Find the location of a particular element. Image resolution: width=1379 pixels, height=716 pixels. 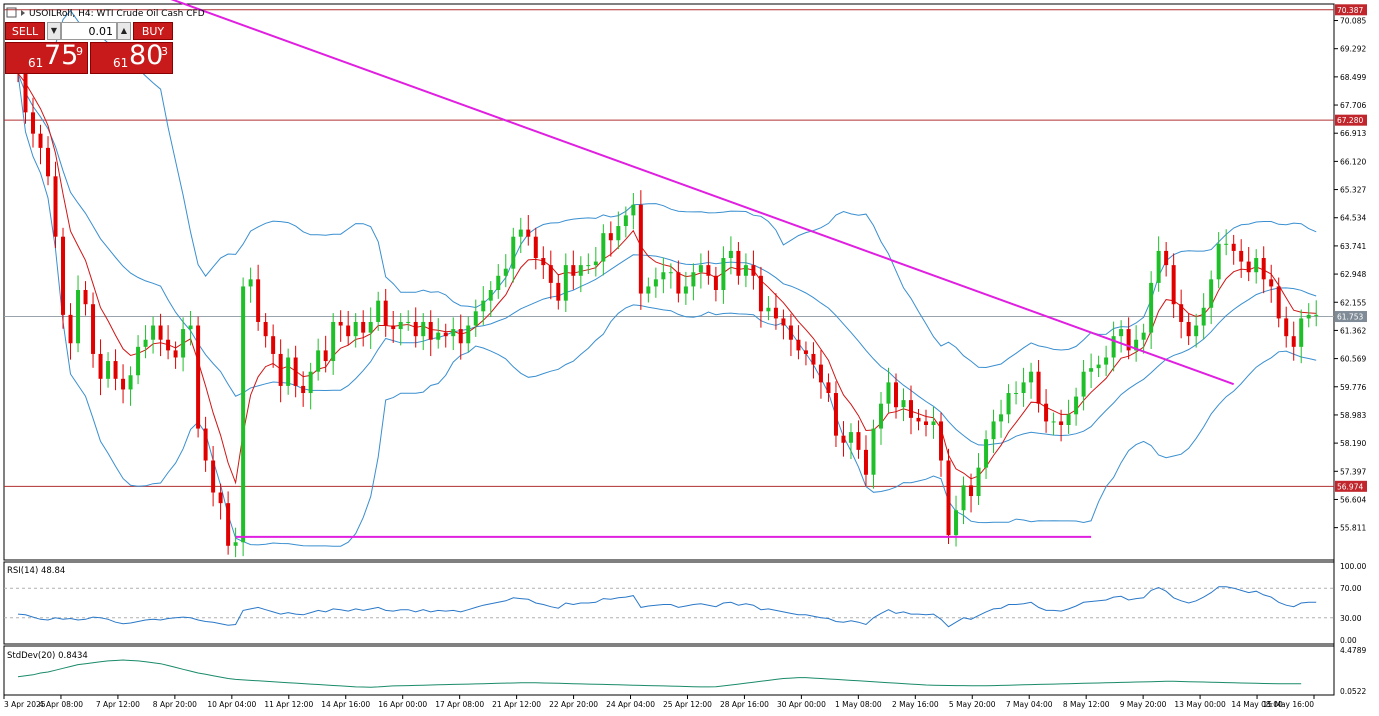

x-tick-label: 24 Apr 04:00 is located at coordinates (630, 704).